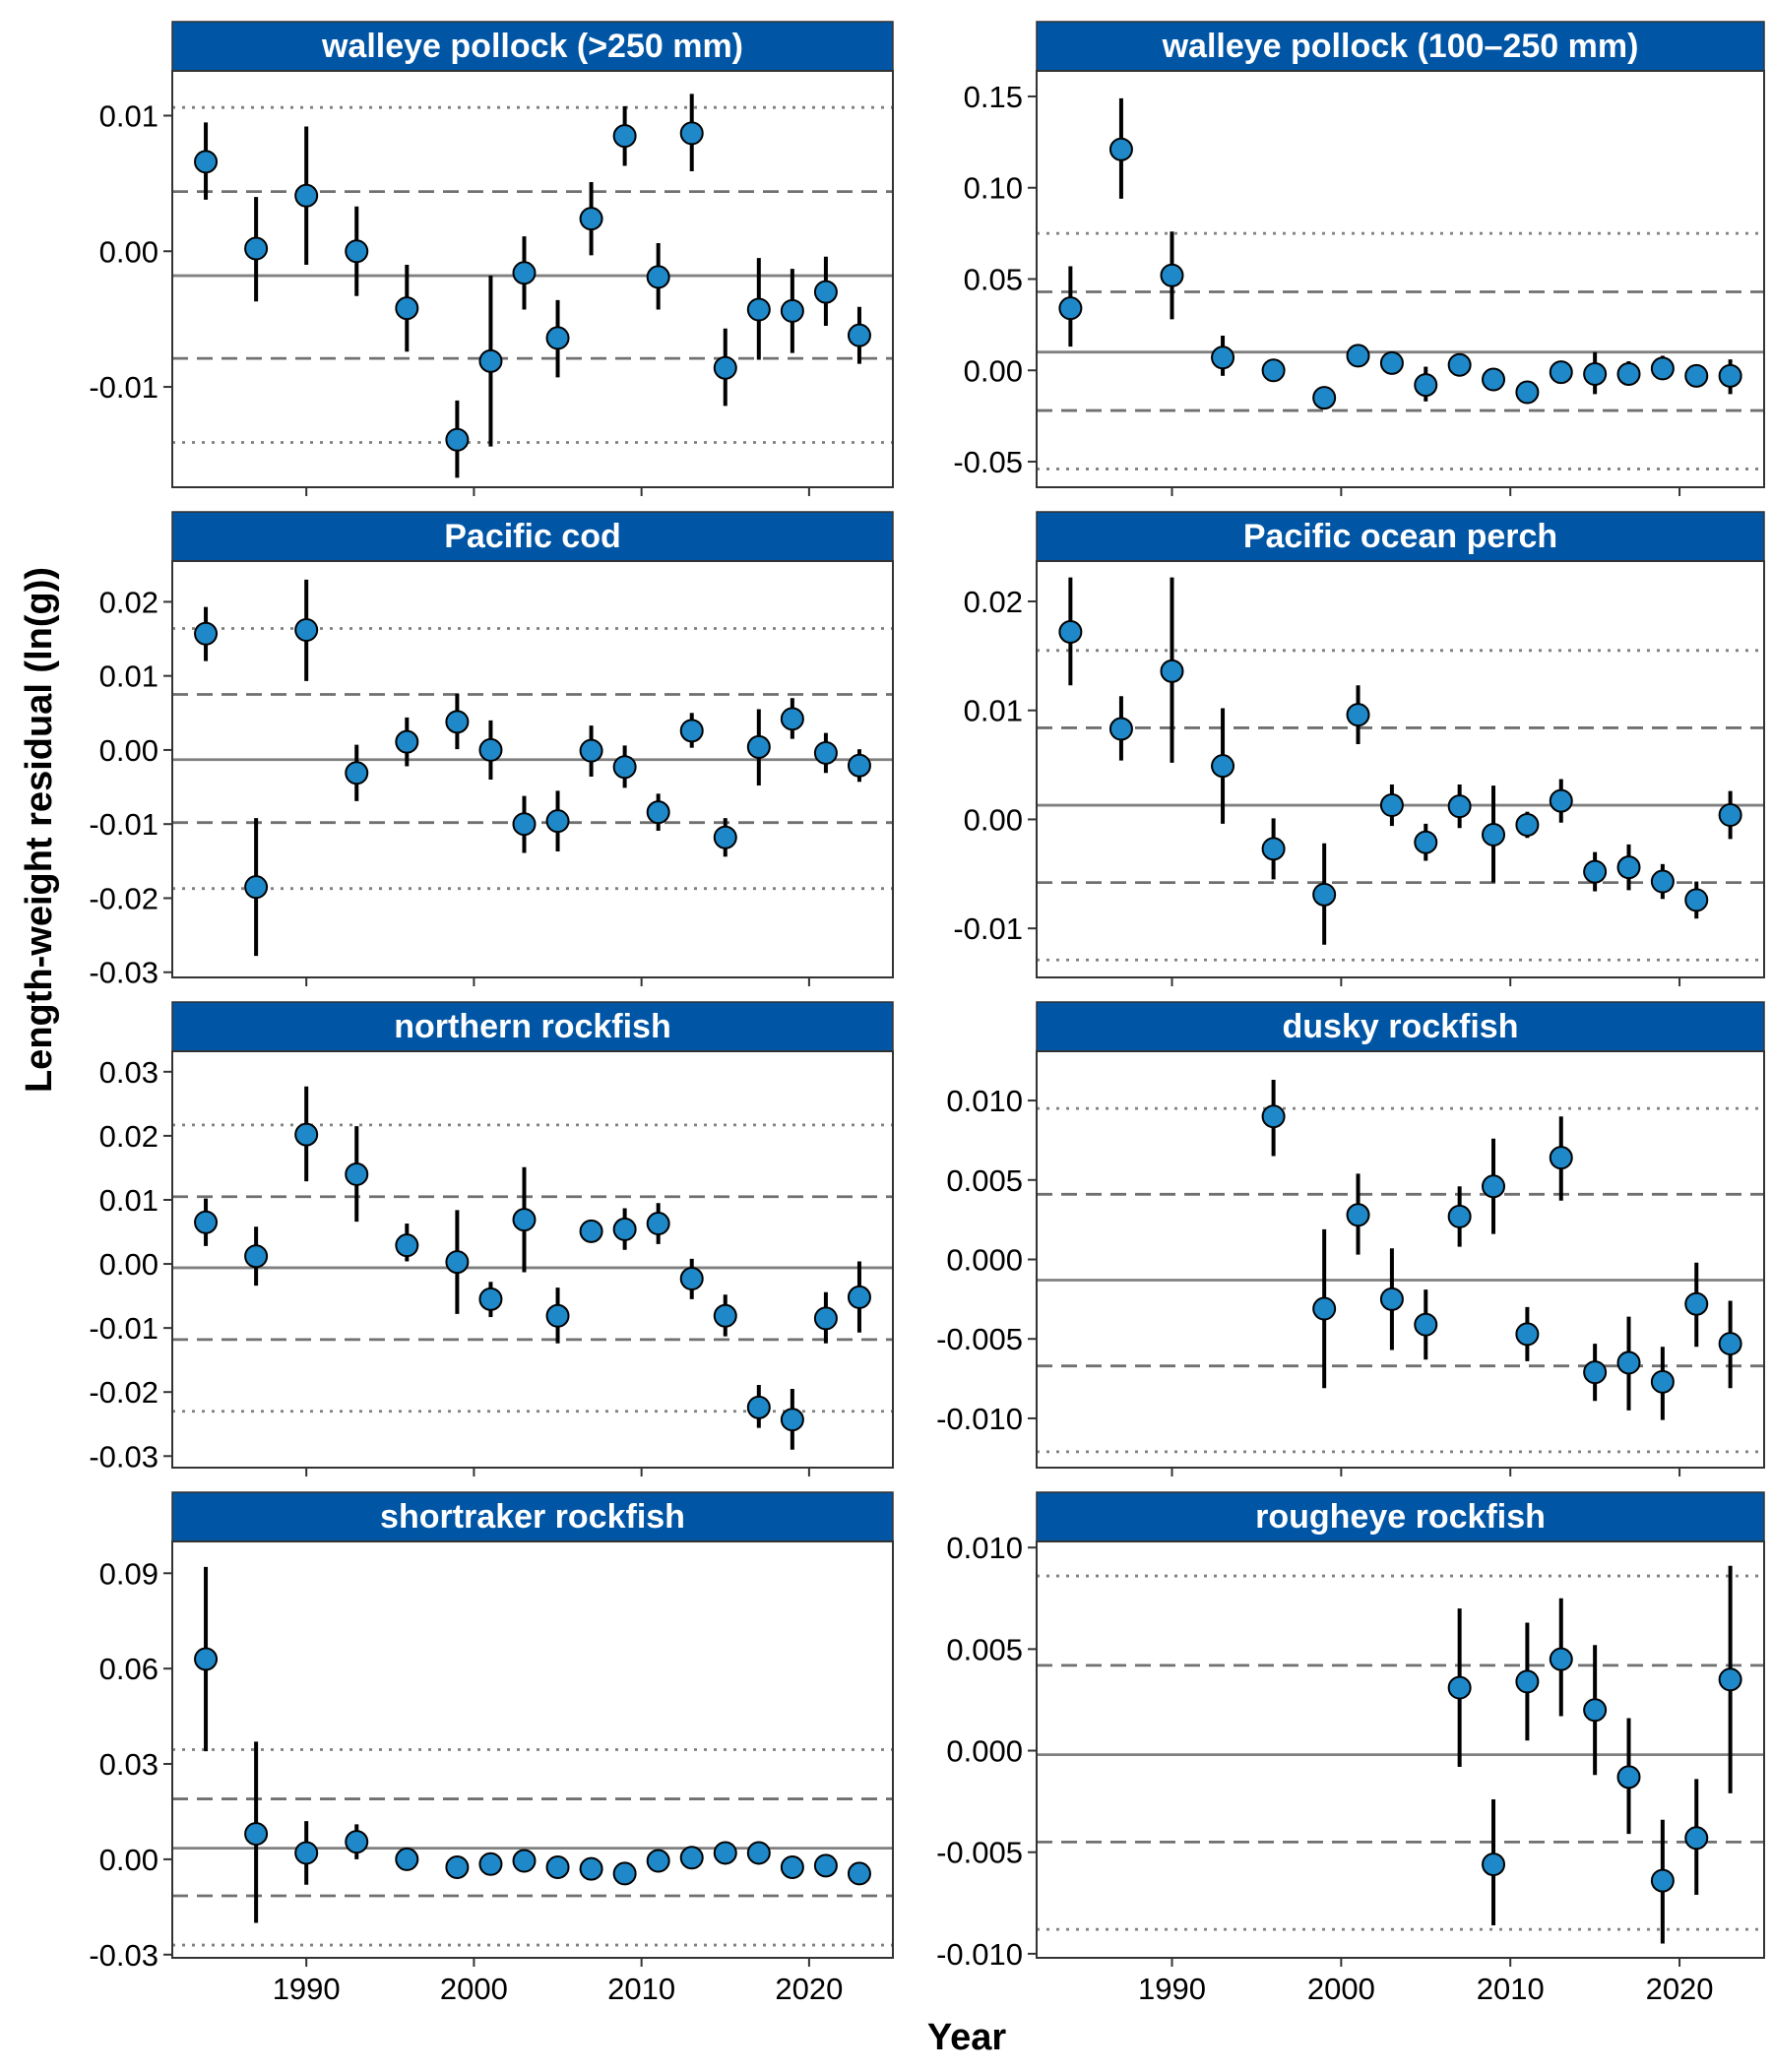 Image resolution: width=1772 pixels, height=2072 pixels. I want to click on x-tick-label: 2020, so click(809, 1989).